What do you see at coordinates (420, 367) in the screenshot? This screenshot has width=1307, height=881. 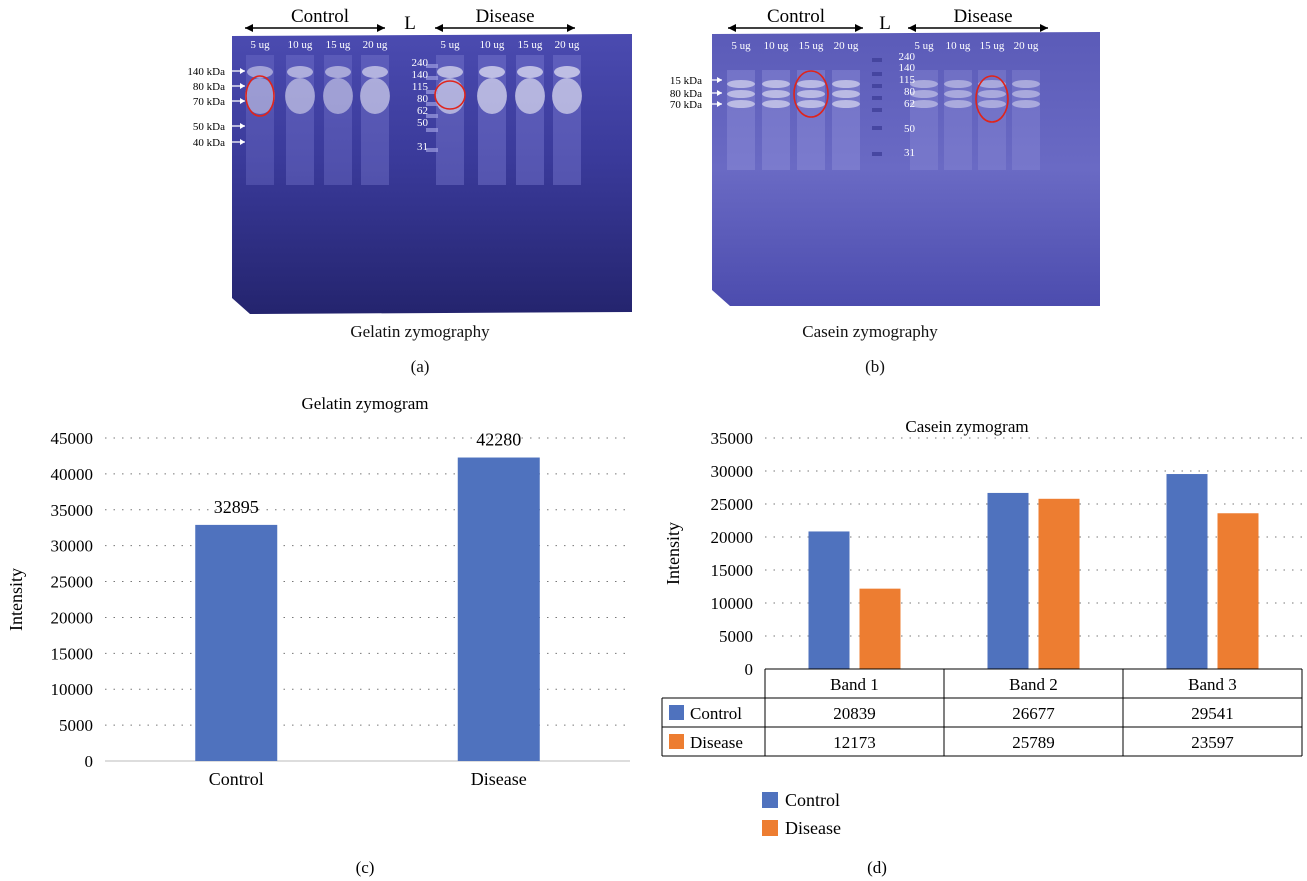 I see `panel-a-letter: (a)` at bounding box center [420, 367].